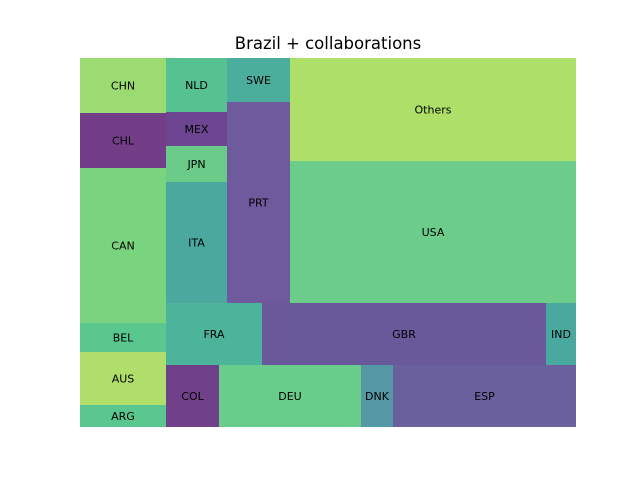  I want to click on treemap-label-nld: NLD, so click(196, 85).